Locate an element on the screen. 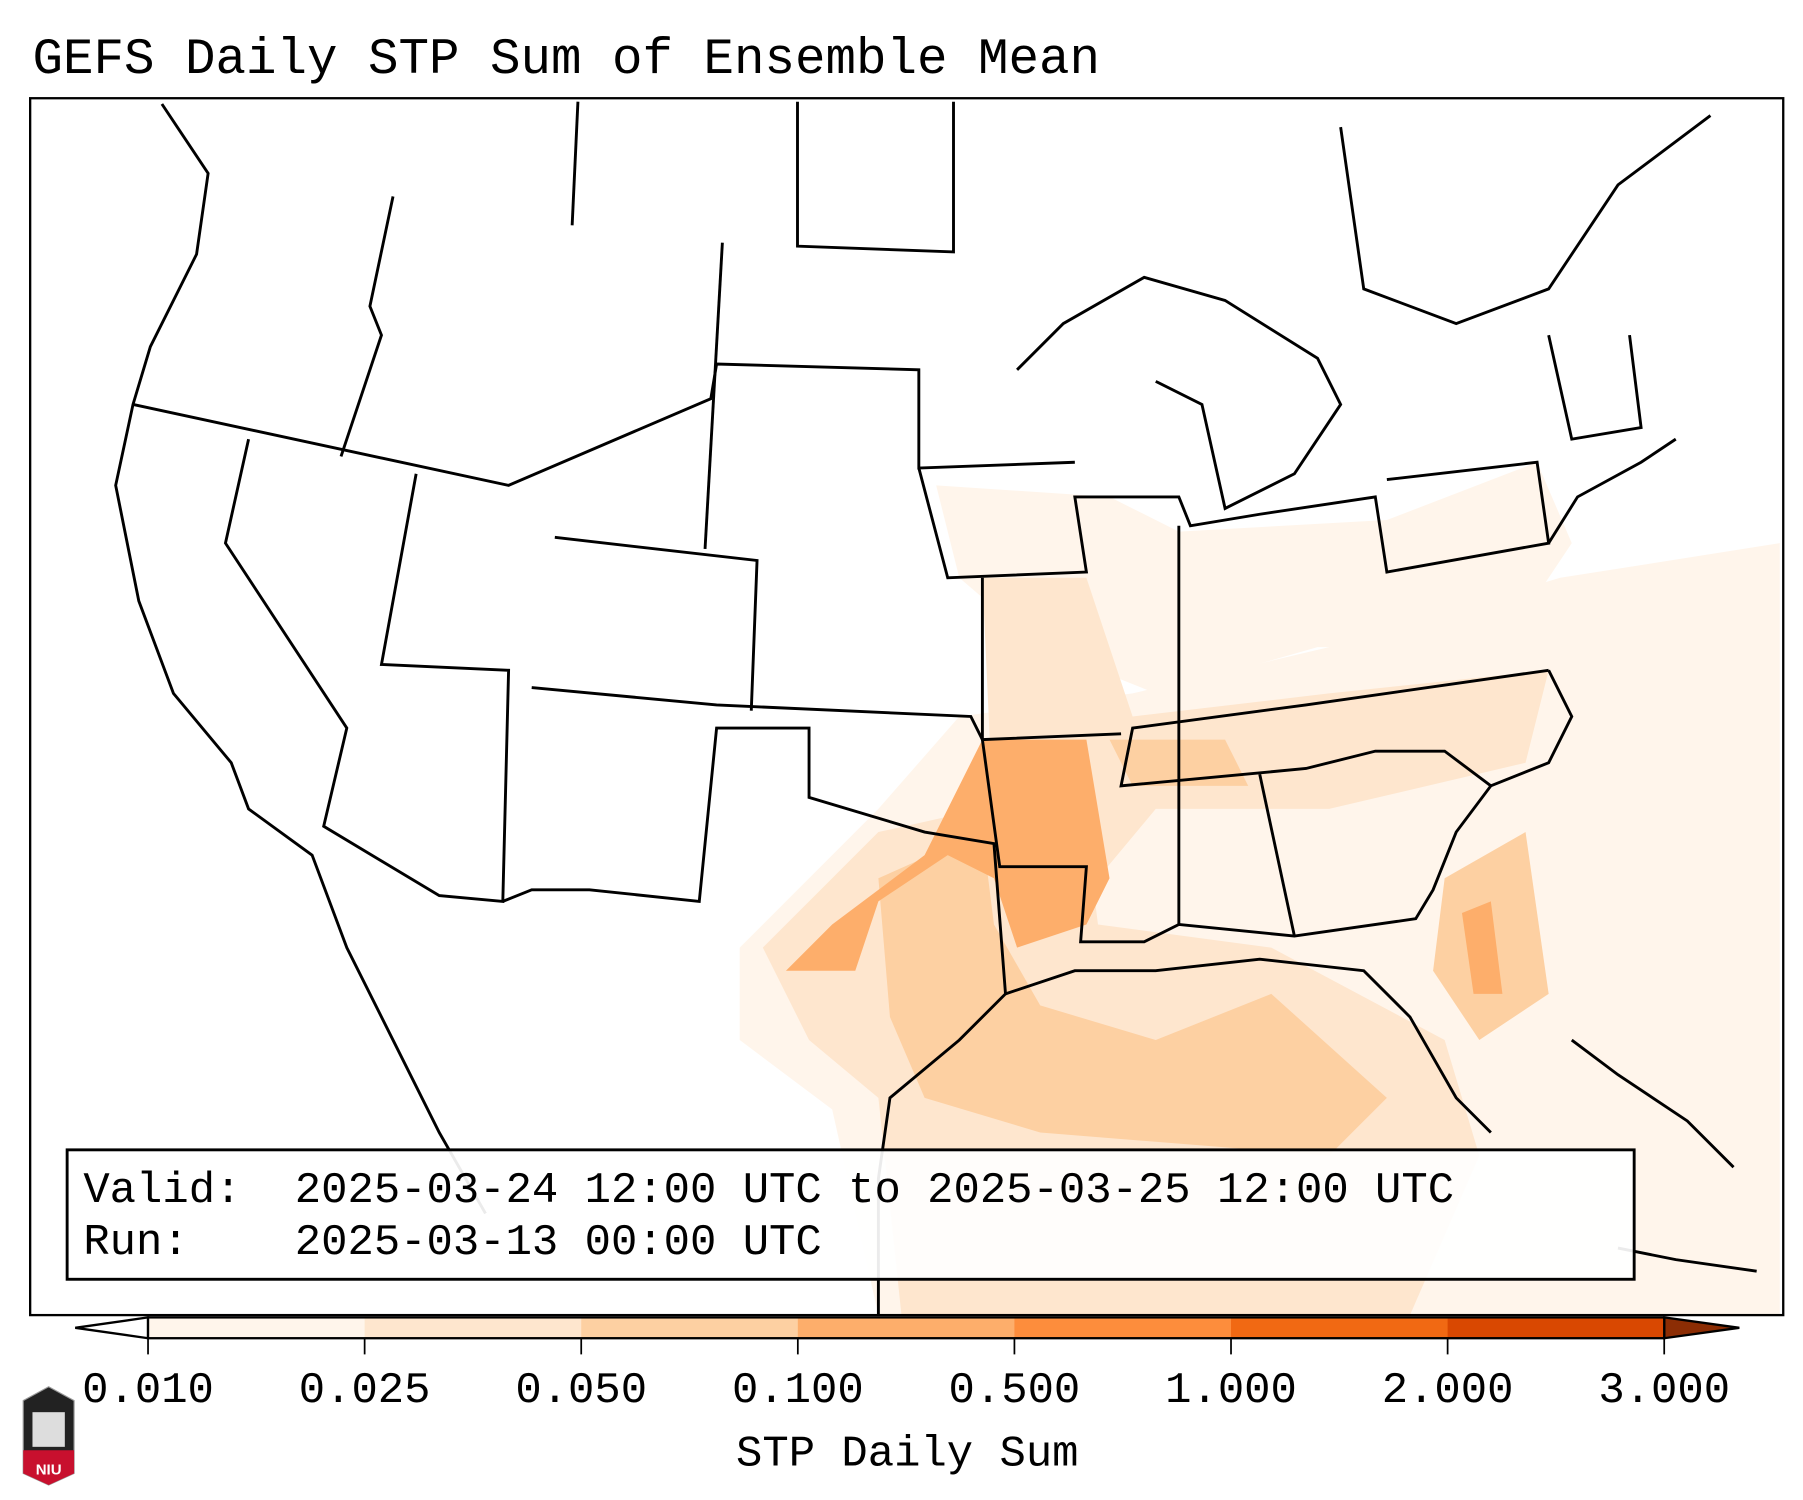  colorbar-under-arrow is located at coordinates (112, 1328).